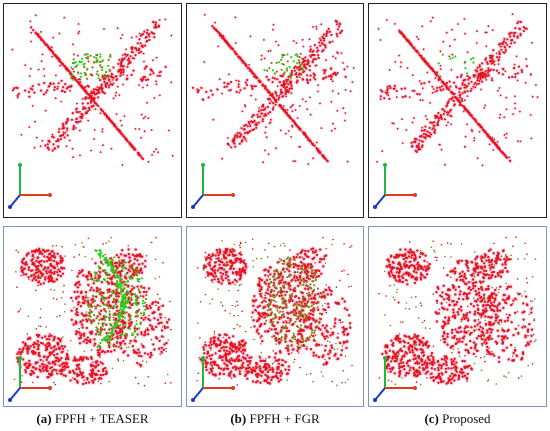 Image resolution: width=550 pixels, height=431 pixels. I want to click on point-cloud-top-a, so click(91, 111).